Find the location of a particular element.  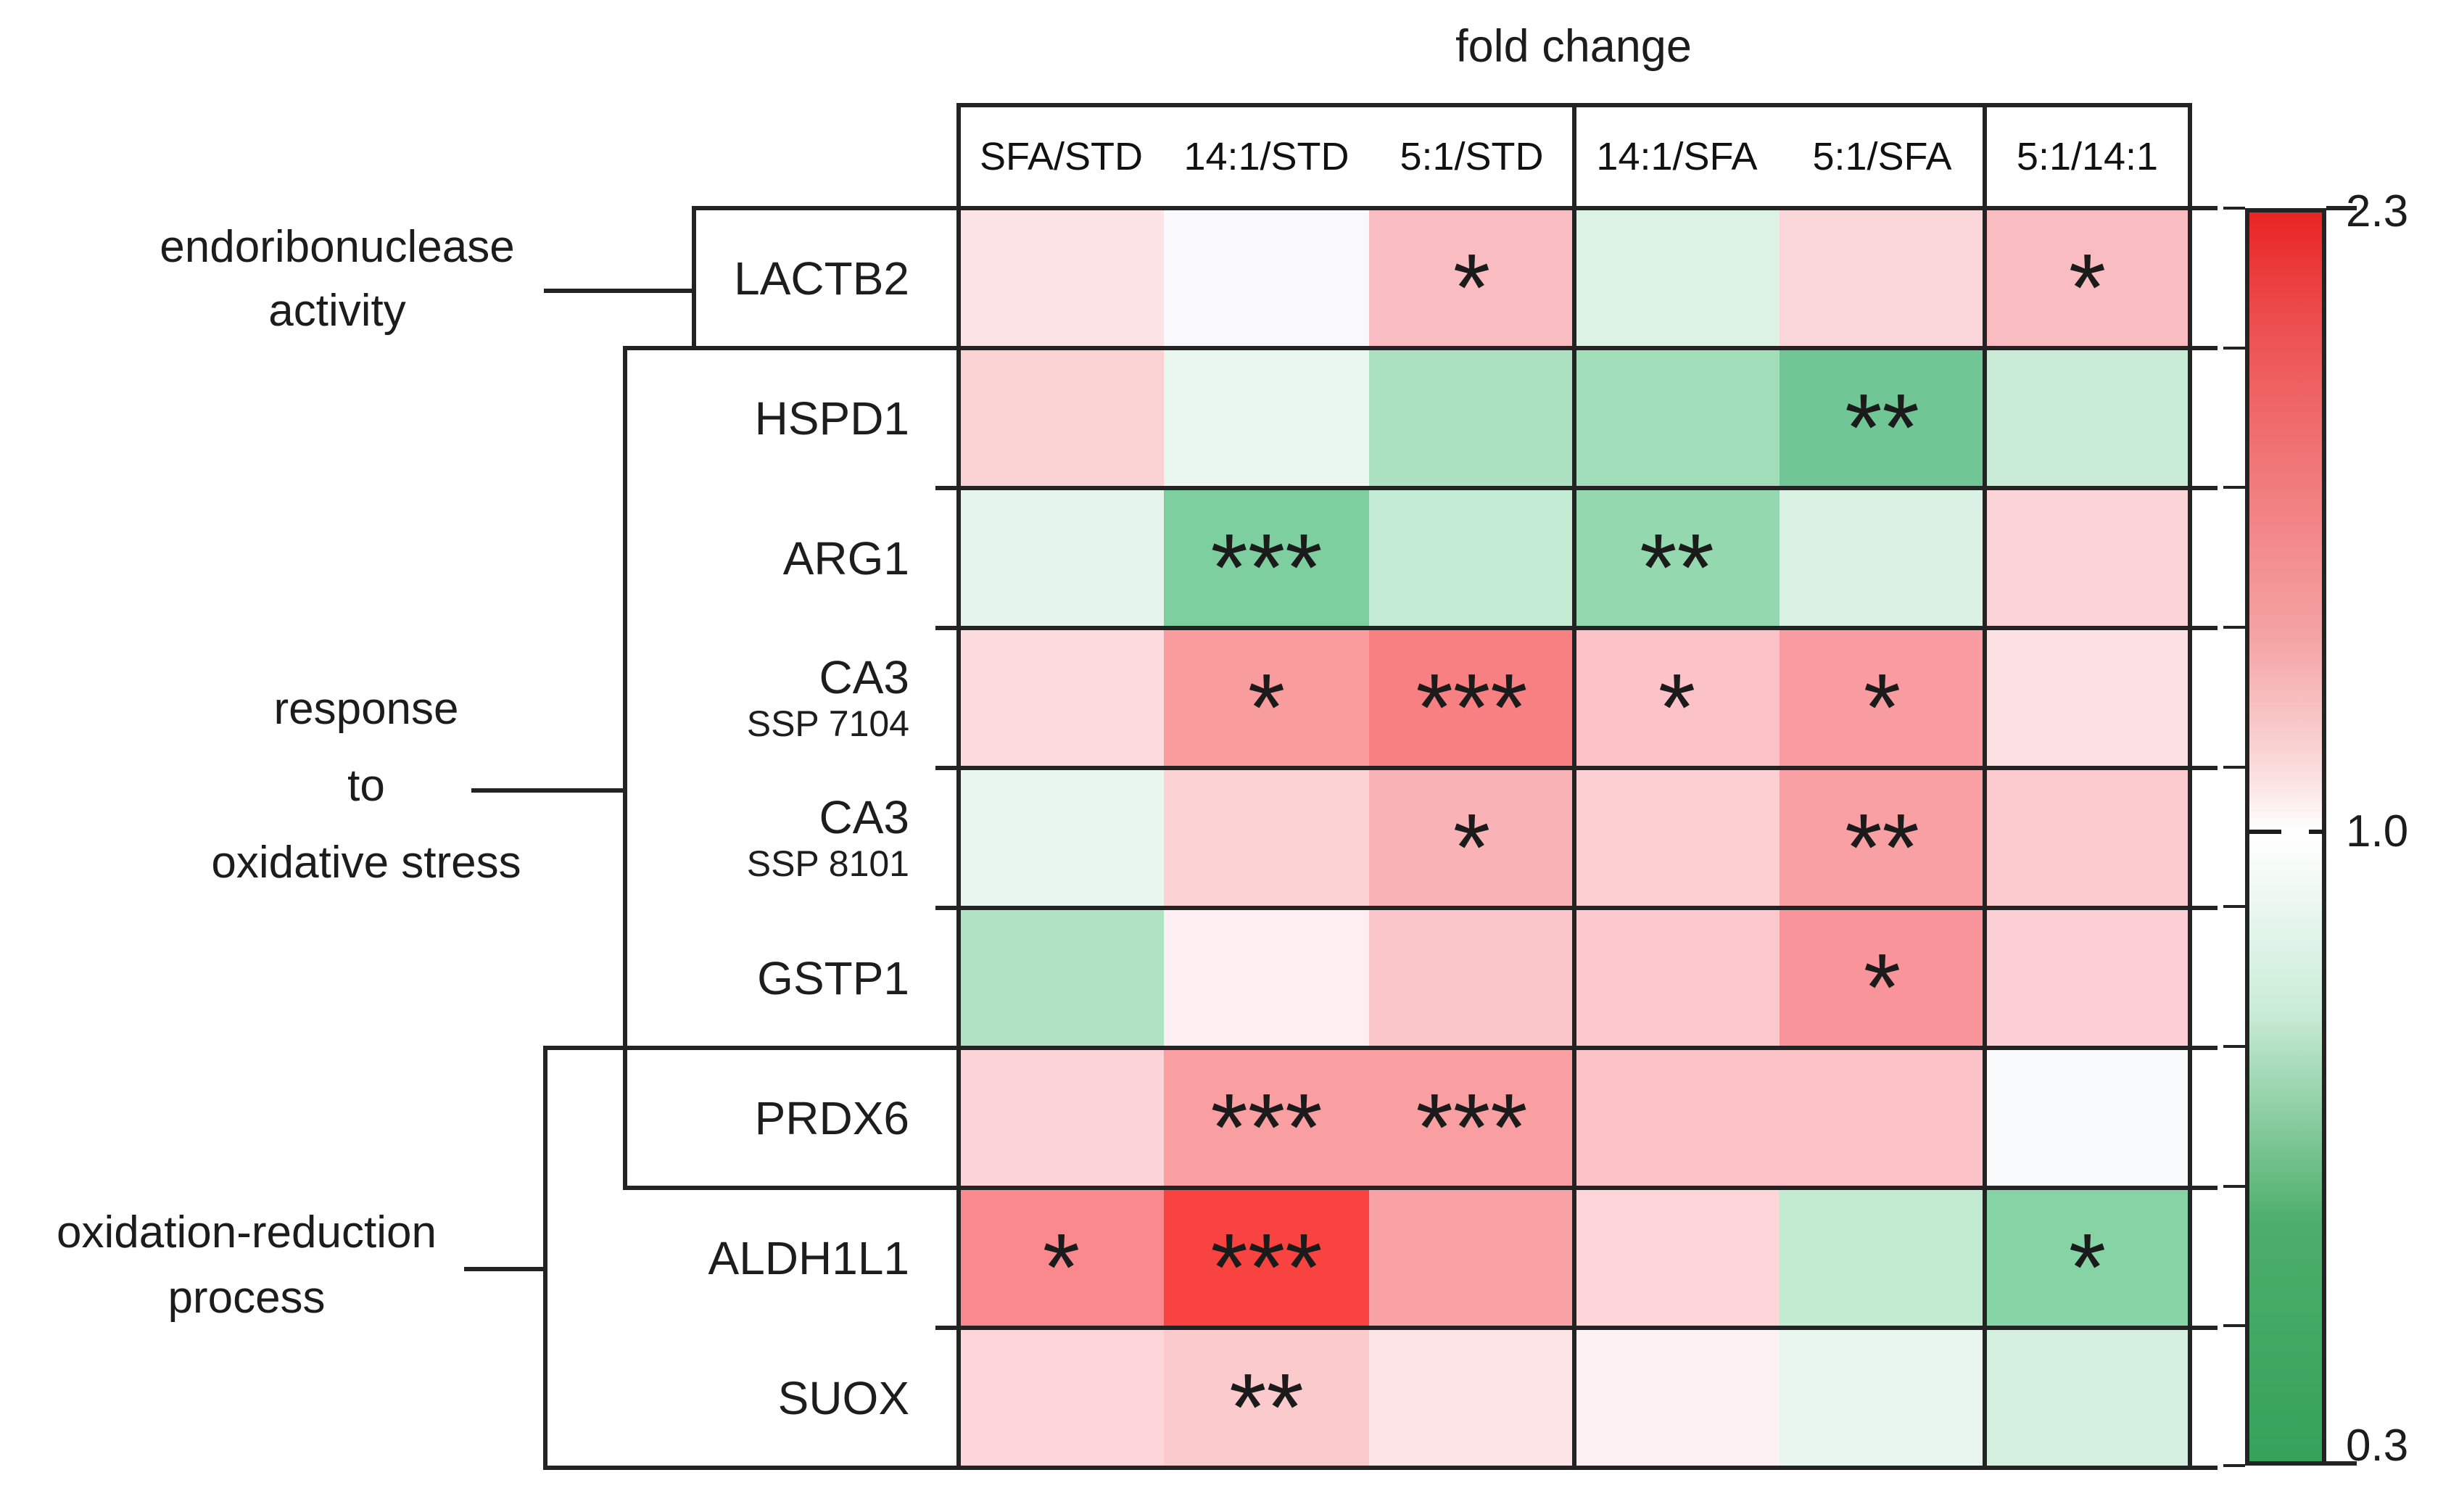

colorbar-mid-label: 1.0 is located at coordinates (2377, 831).